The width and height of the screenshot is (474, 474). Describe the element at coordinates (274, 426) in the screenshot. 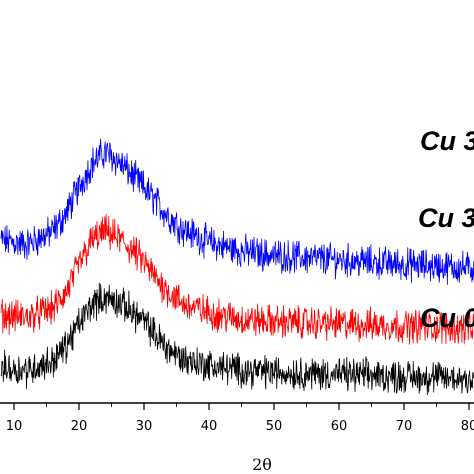

I see `x-tick-label: 50` at that location.